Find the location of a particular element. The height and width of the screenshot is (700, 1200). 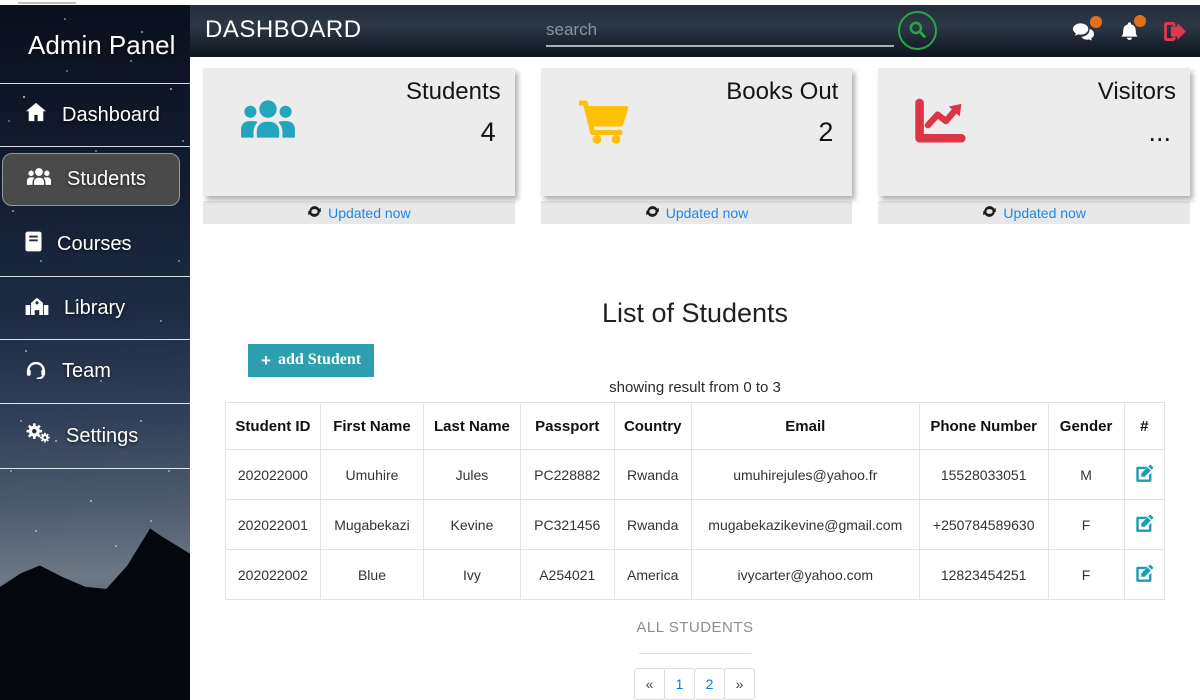

cell-email: ivycarter@yahoo.com is located at coordinates (805, 574).